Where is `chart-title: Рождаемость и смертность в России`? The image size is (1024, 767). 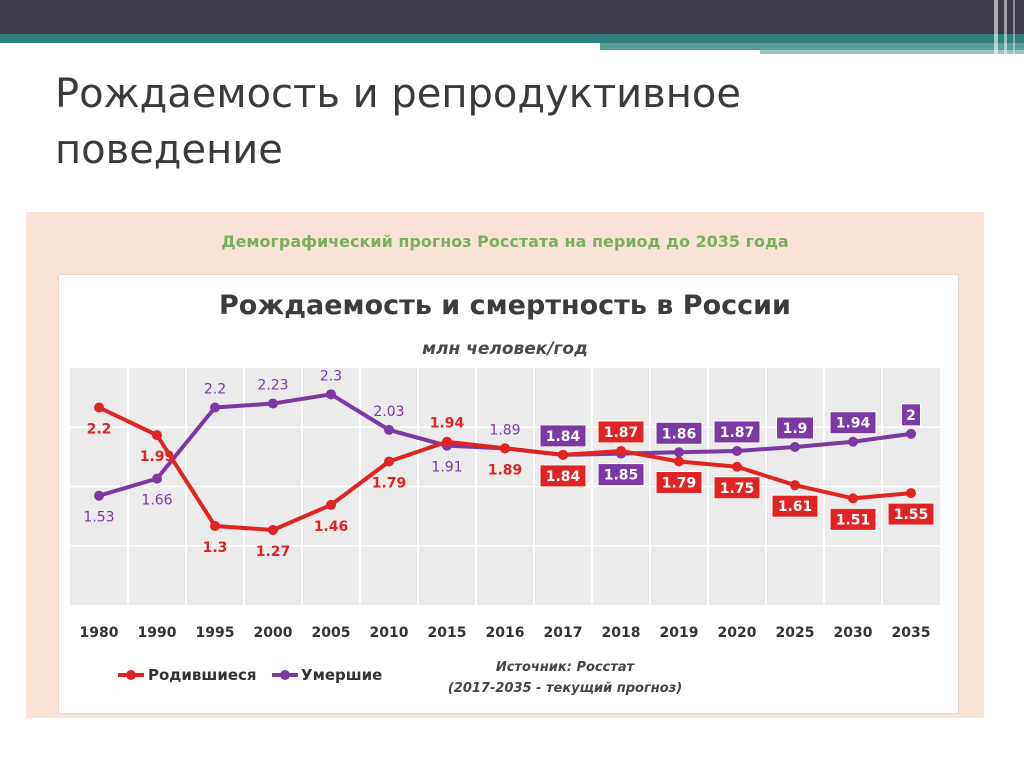 chart-title: Рождаемость и смертность в России is located at coordinates (505, 305).